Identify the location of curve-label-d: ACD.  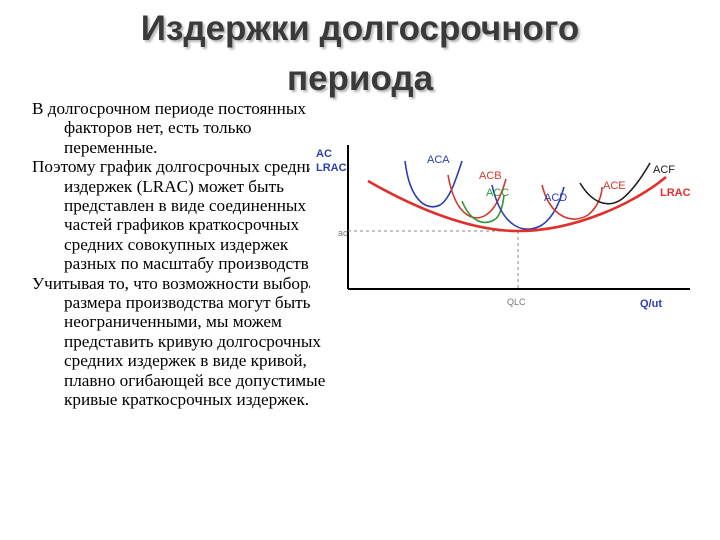
(555, 198).